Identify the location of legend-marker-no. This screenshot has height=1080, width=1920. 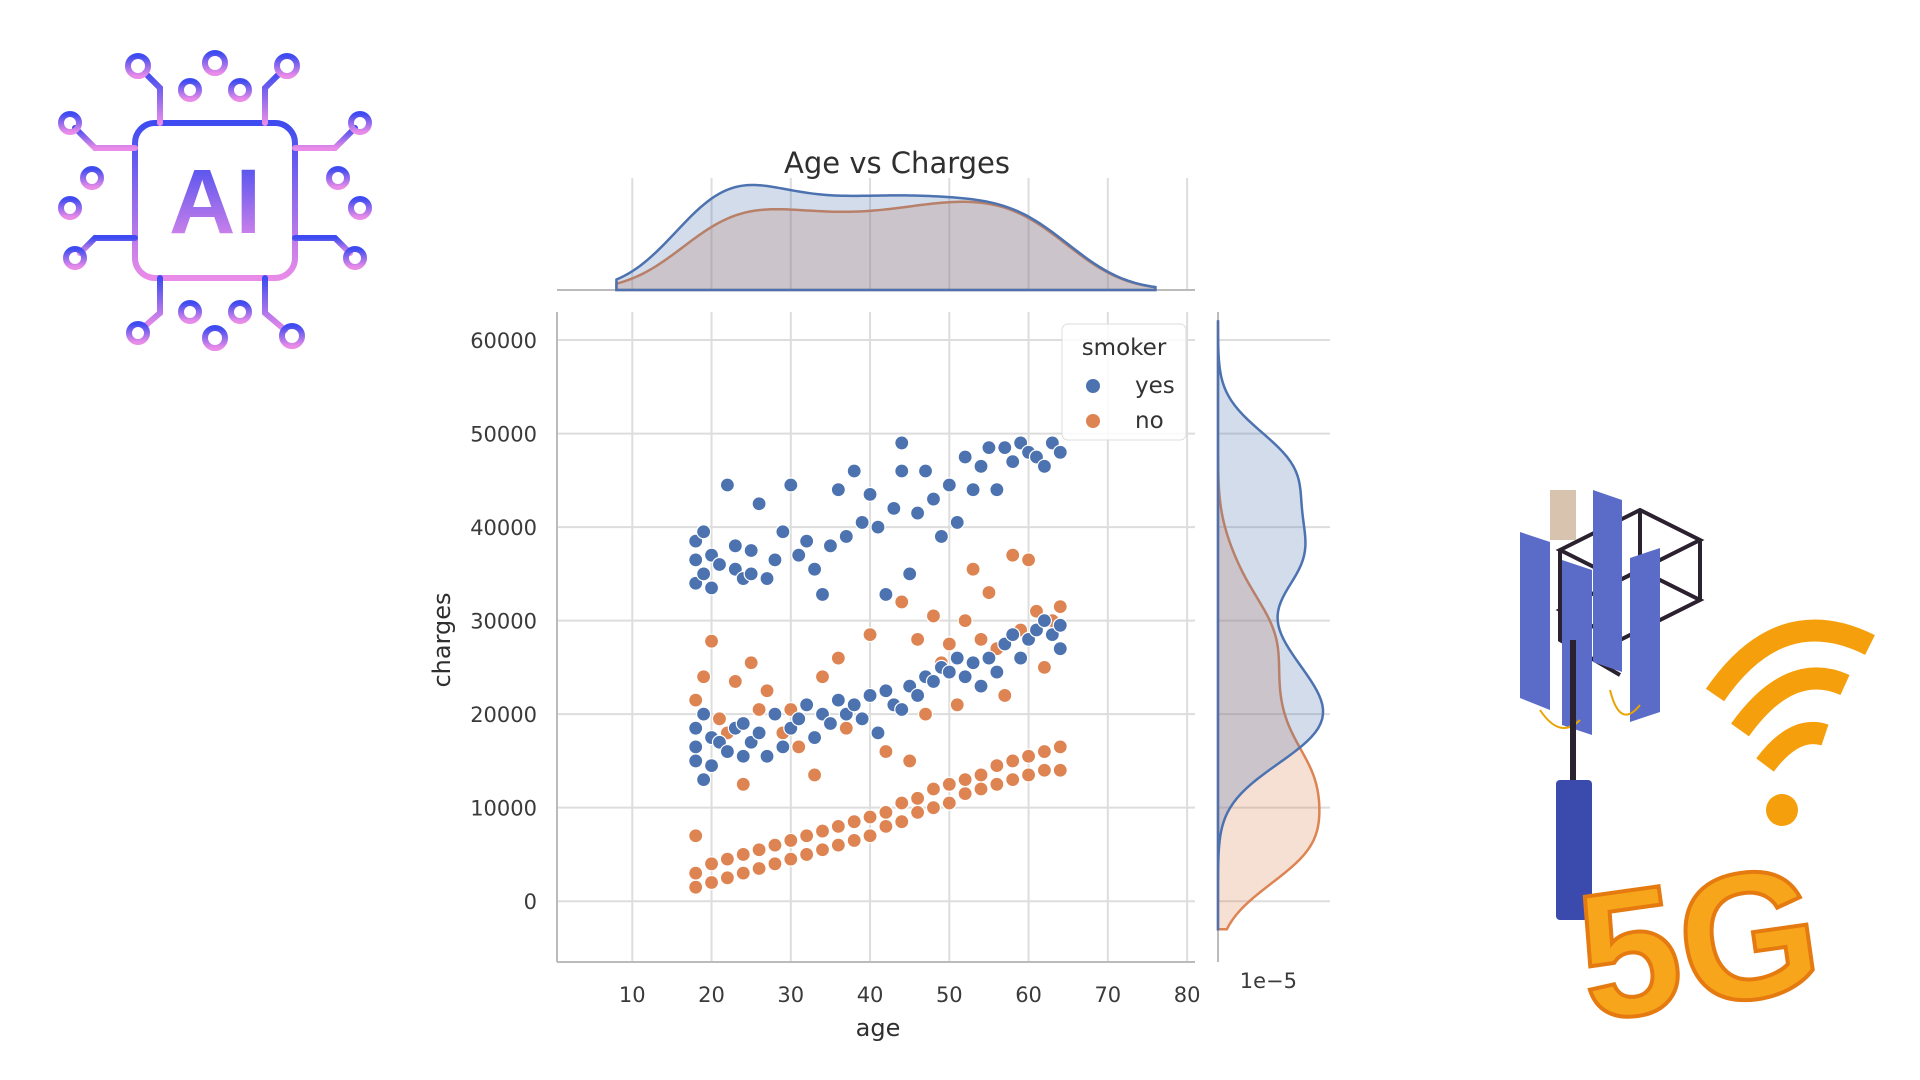
(1093, 421).